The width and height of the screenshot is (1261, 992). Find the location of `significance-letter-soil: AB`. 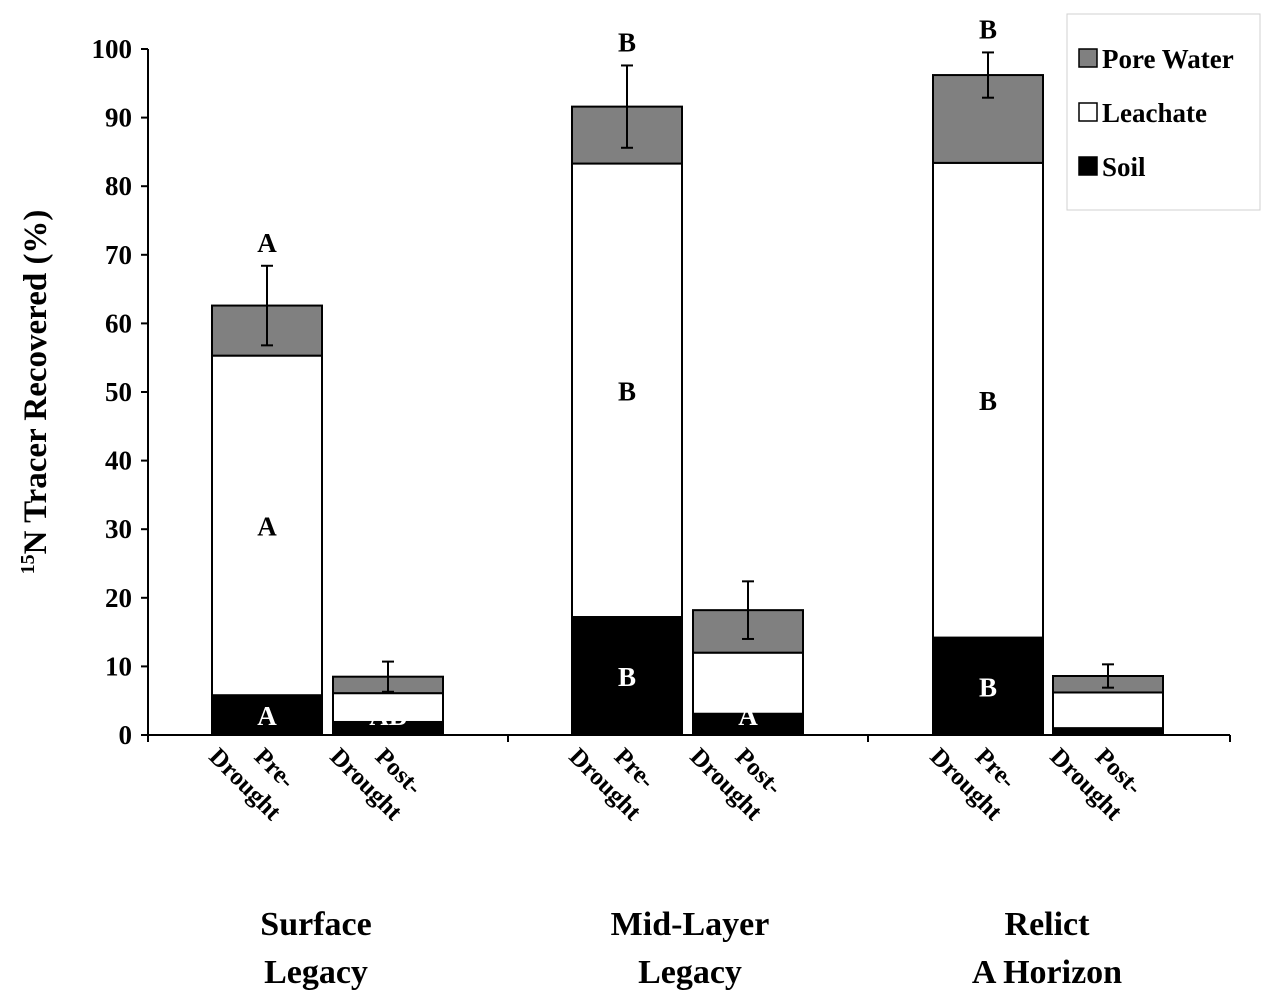

significance-letter-soil: AB is located at coordinates (388, 716).